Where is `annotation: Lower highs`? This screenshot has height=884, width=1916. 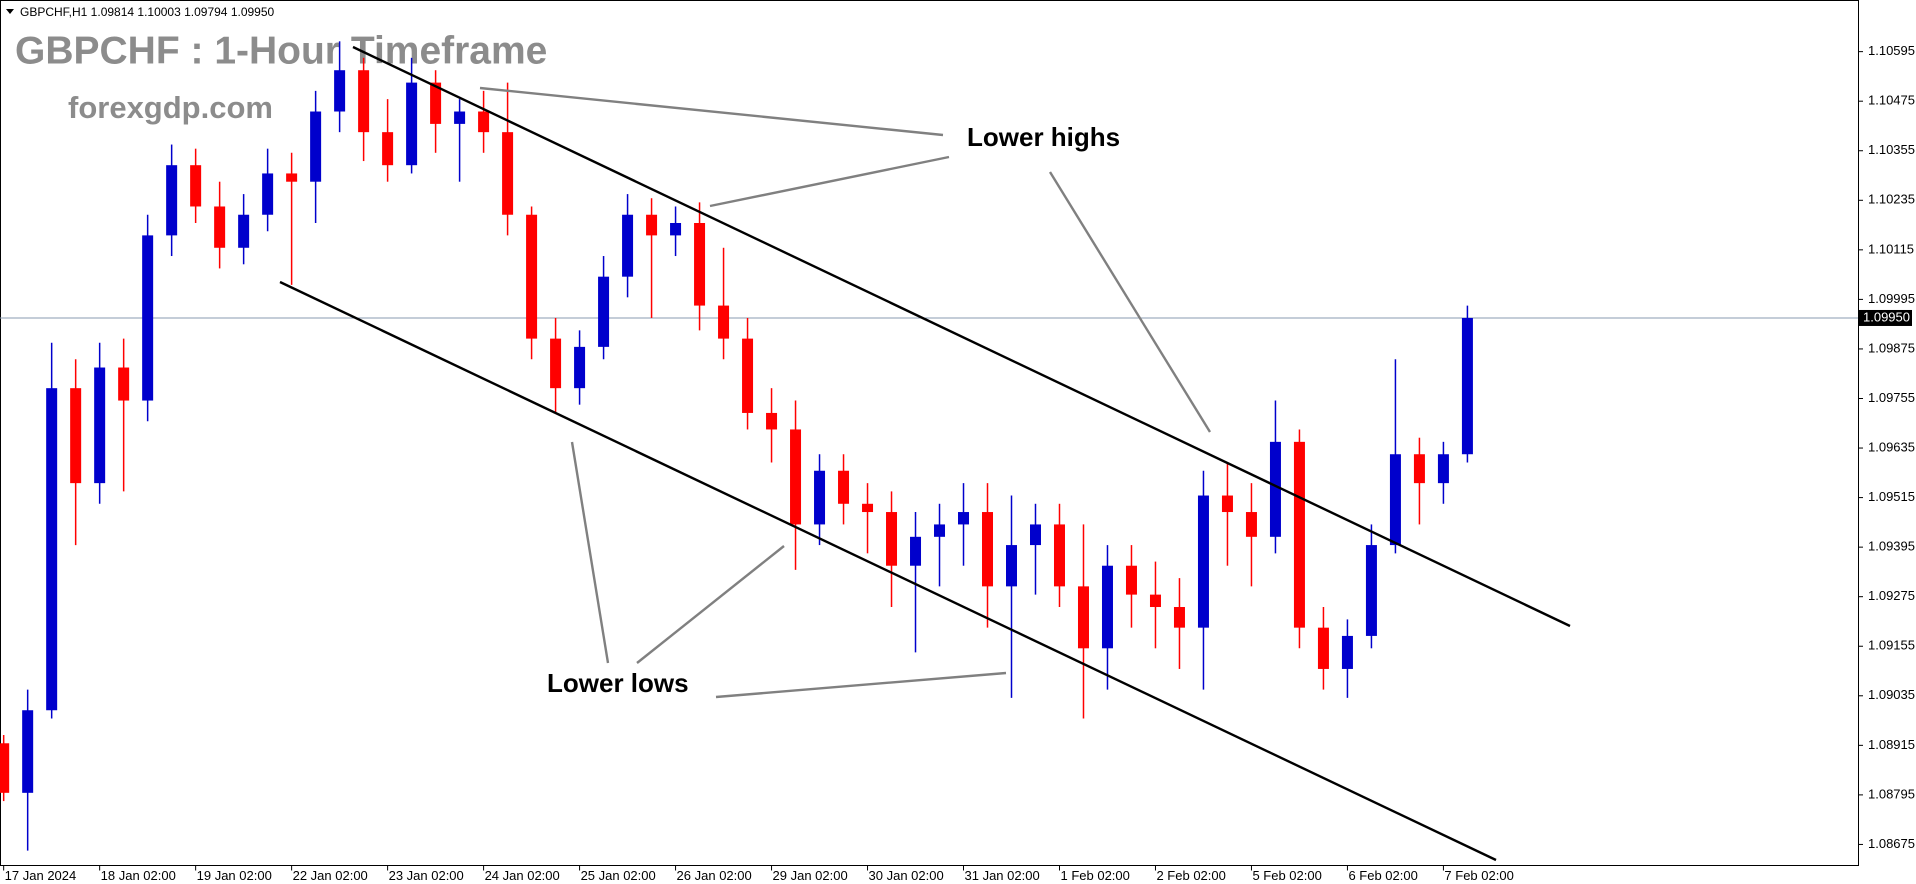 annotation: Lower highs is located at coordinates (1043, 137).